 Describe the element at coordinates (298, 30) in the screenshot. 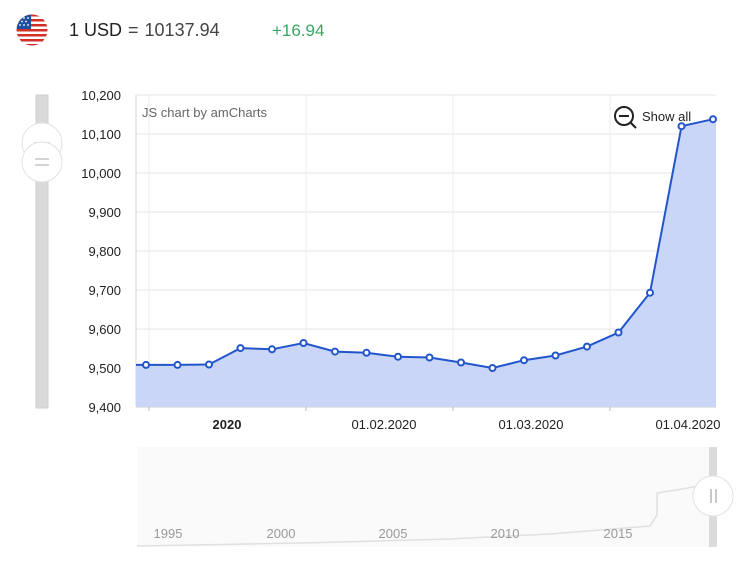

I see `rate-change: +16.94` at that location.